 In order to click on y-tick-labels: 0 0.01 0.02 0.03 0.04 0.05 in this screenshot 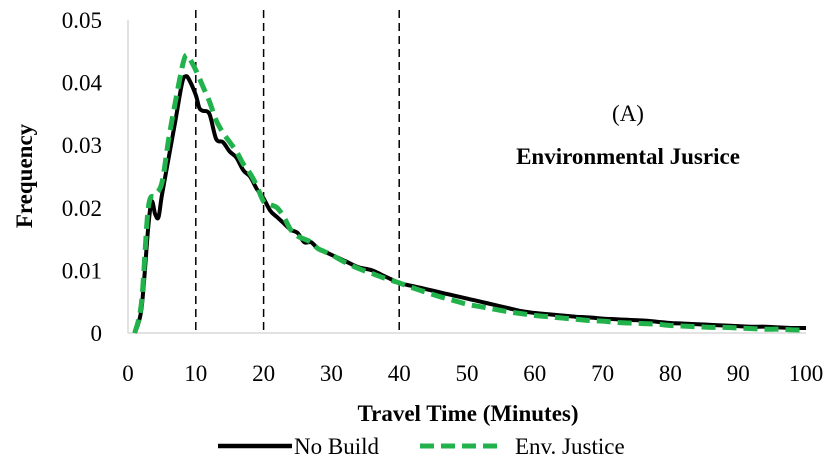, I will do `click(82, 177)`.